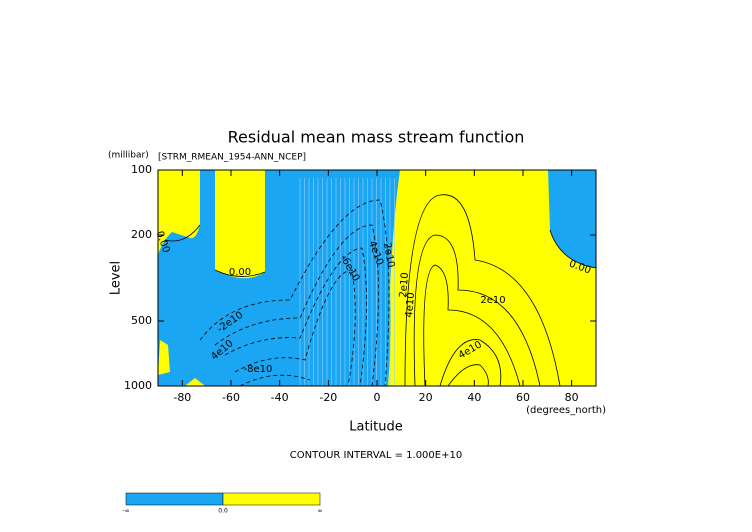  I want to click on chart-title: Residual mean mass stream function, so click(376, 137).